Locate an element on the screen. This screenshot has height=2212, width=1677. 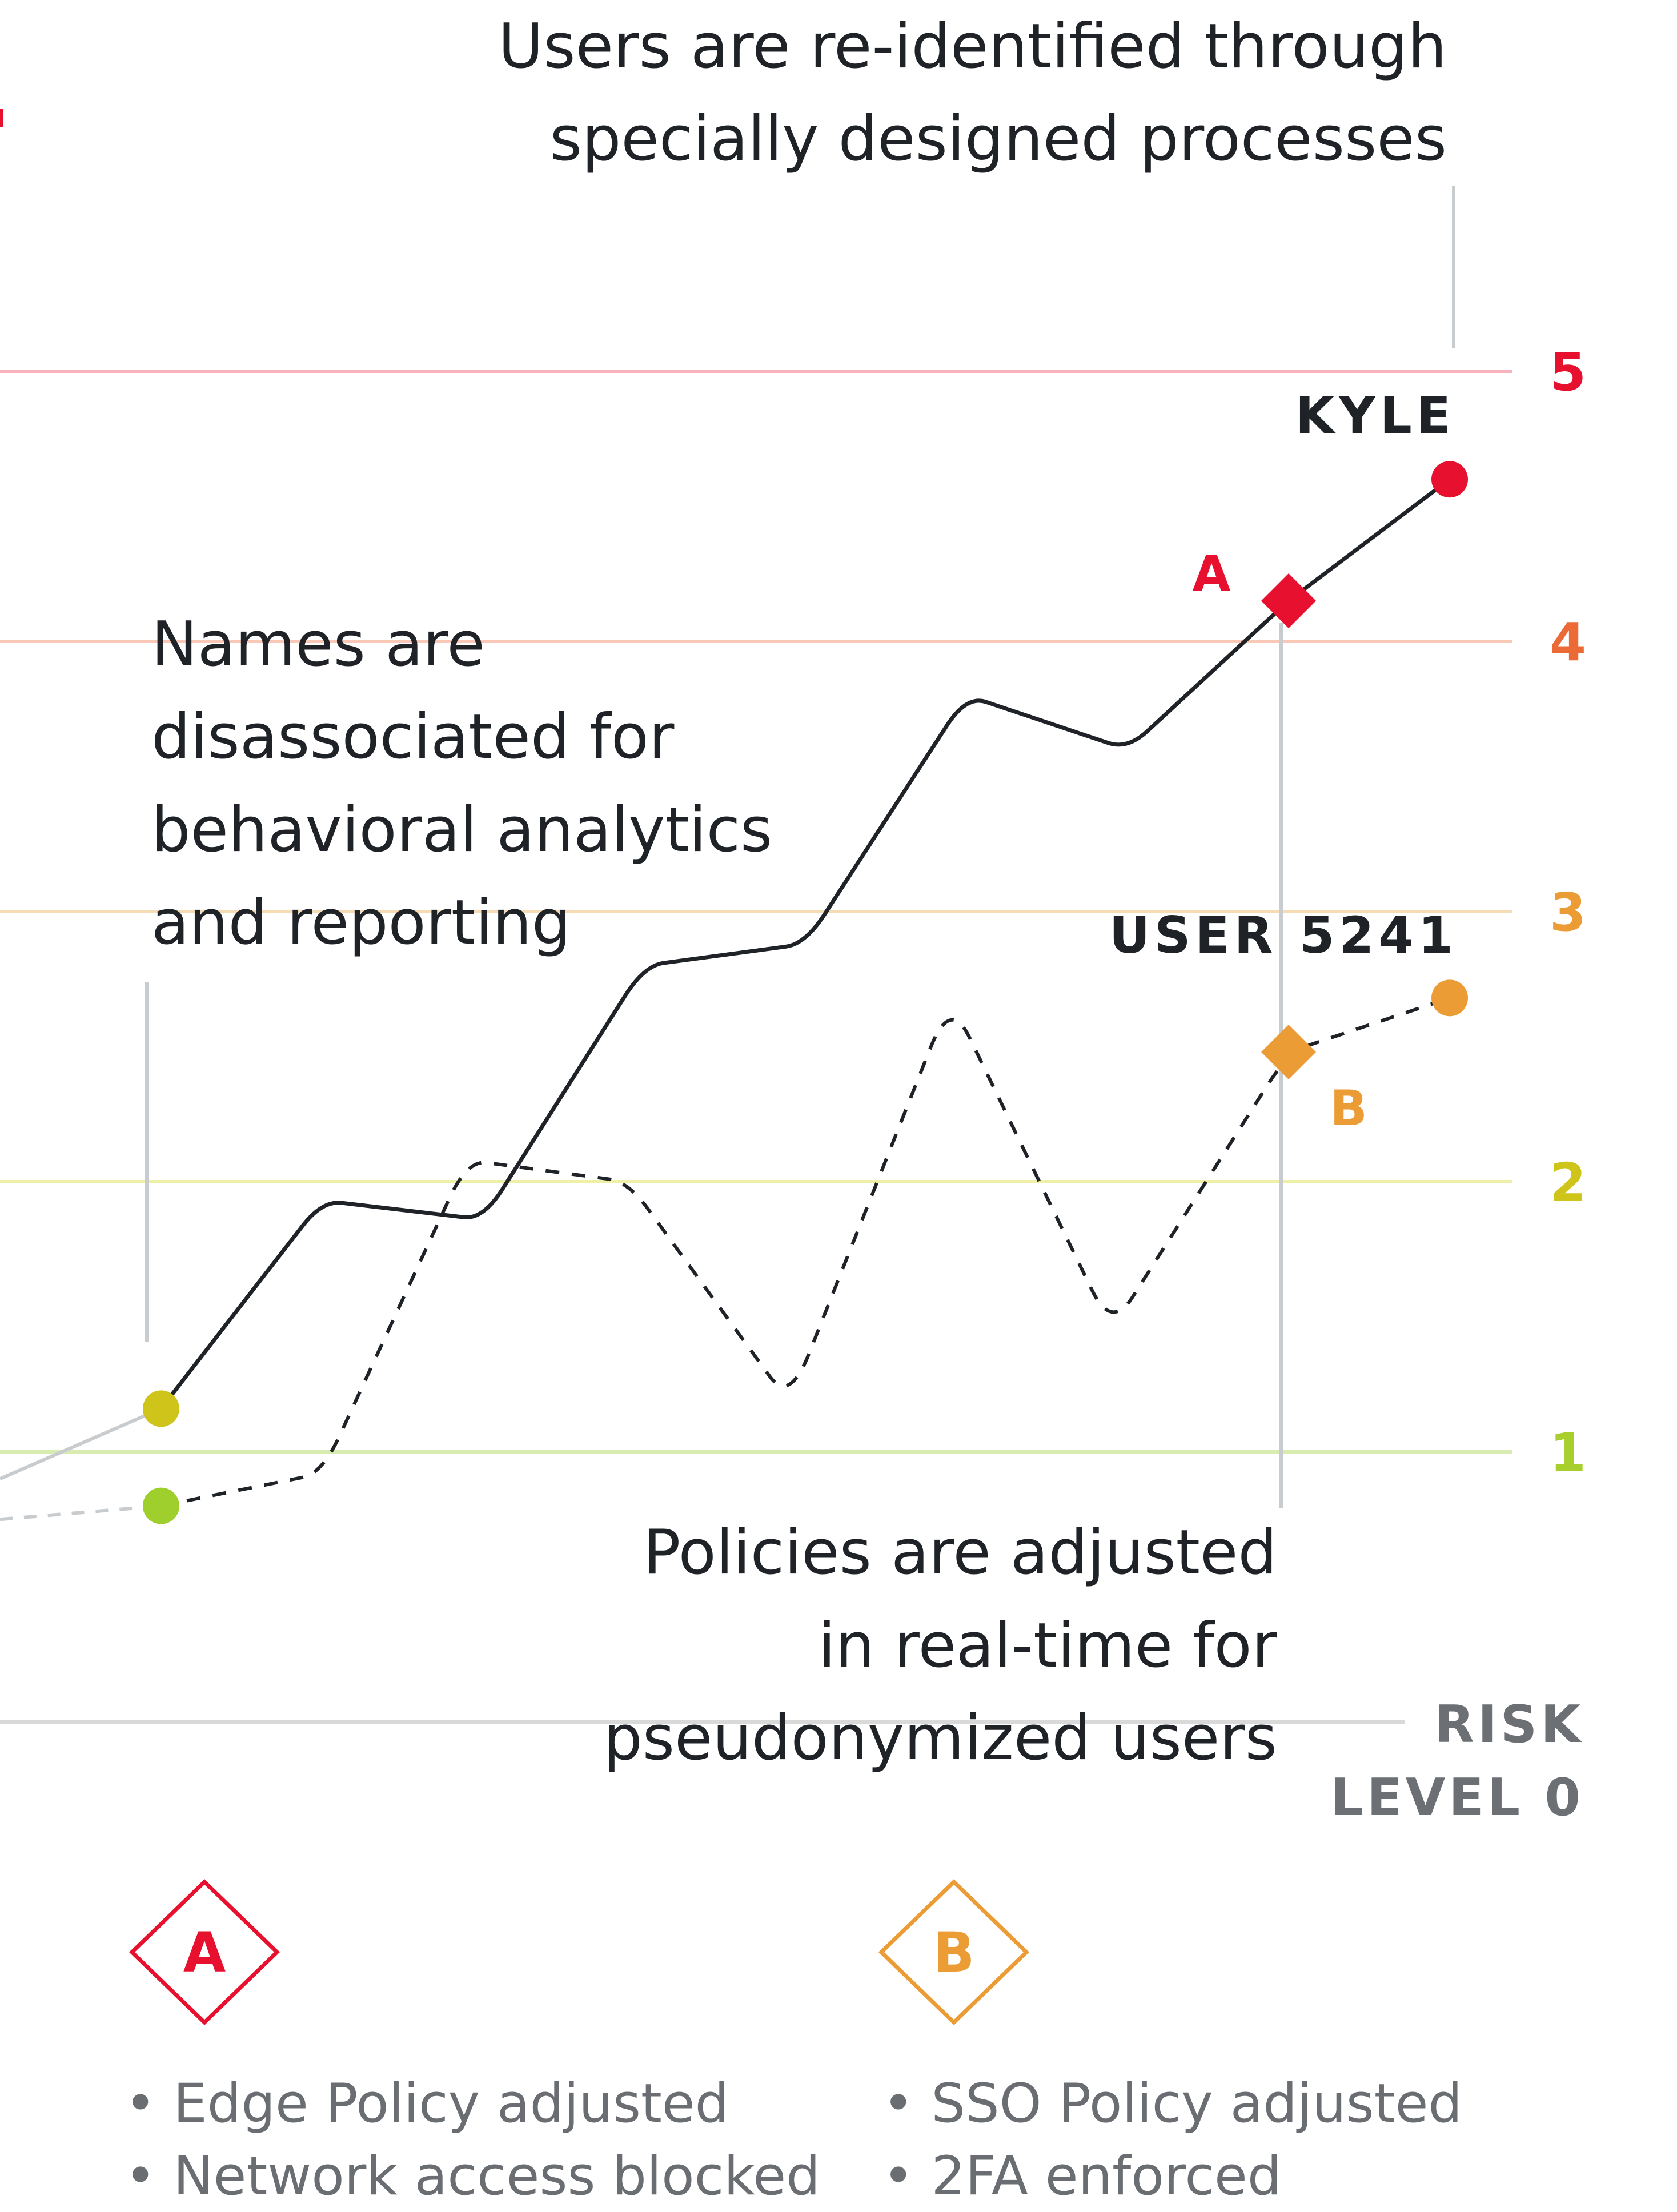
y-tick-label-1: 1 is located at coordinates (1568, 1452).